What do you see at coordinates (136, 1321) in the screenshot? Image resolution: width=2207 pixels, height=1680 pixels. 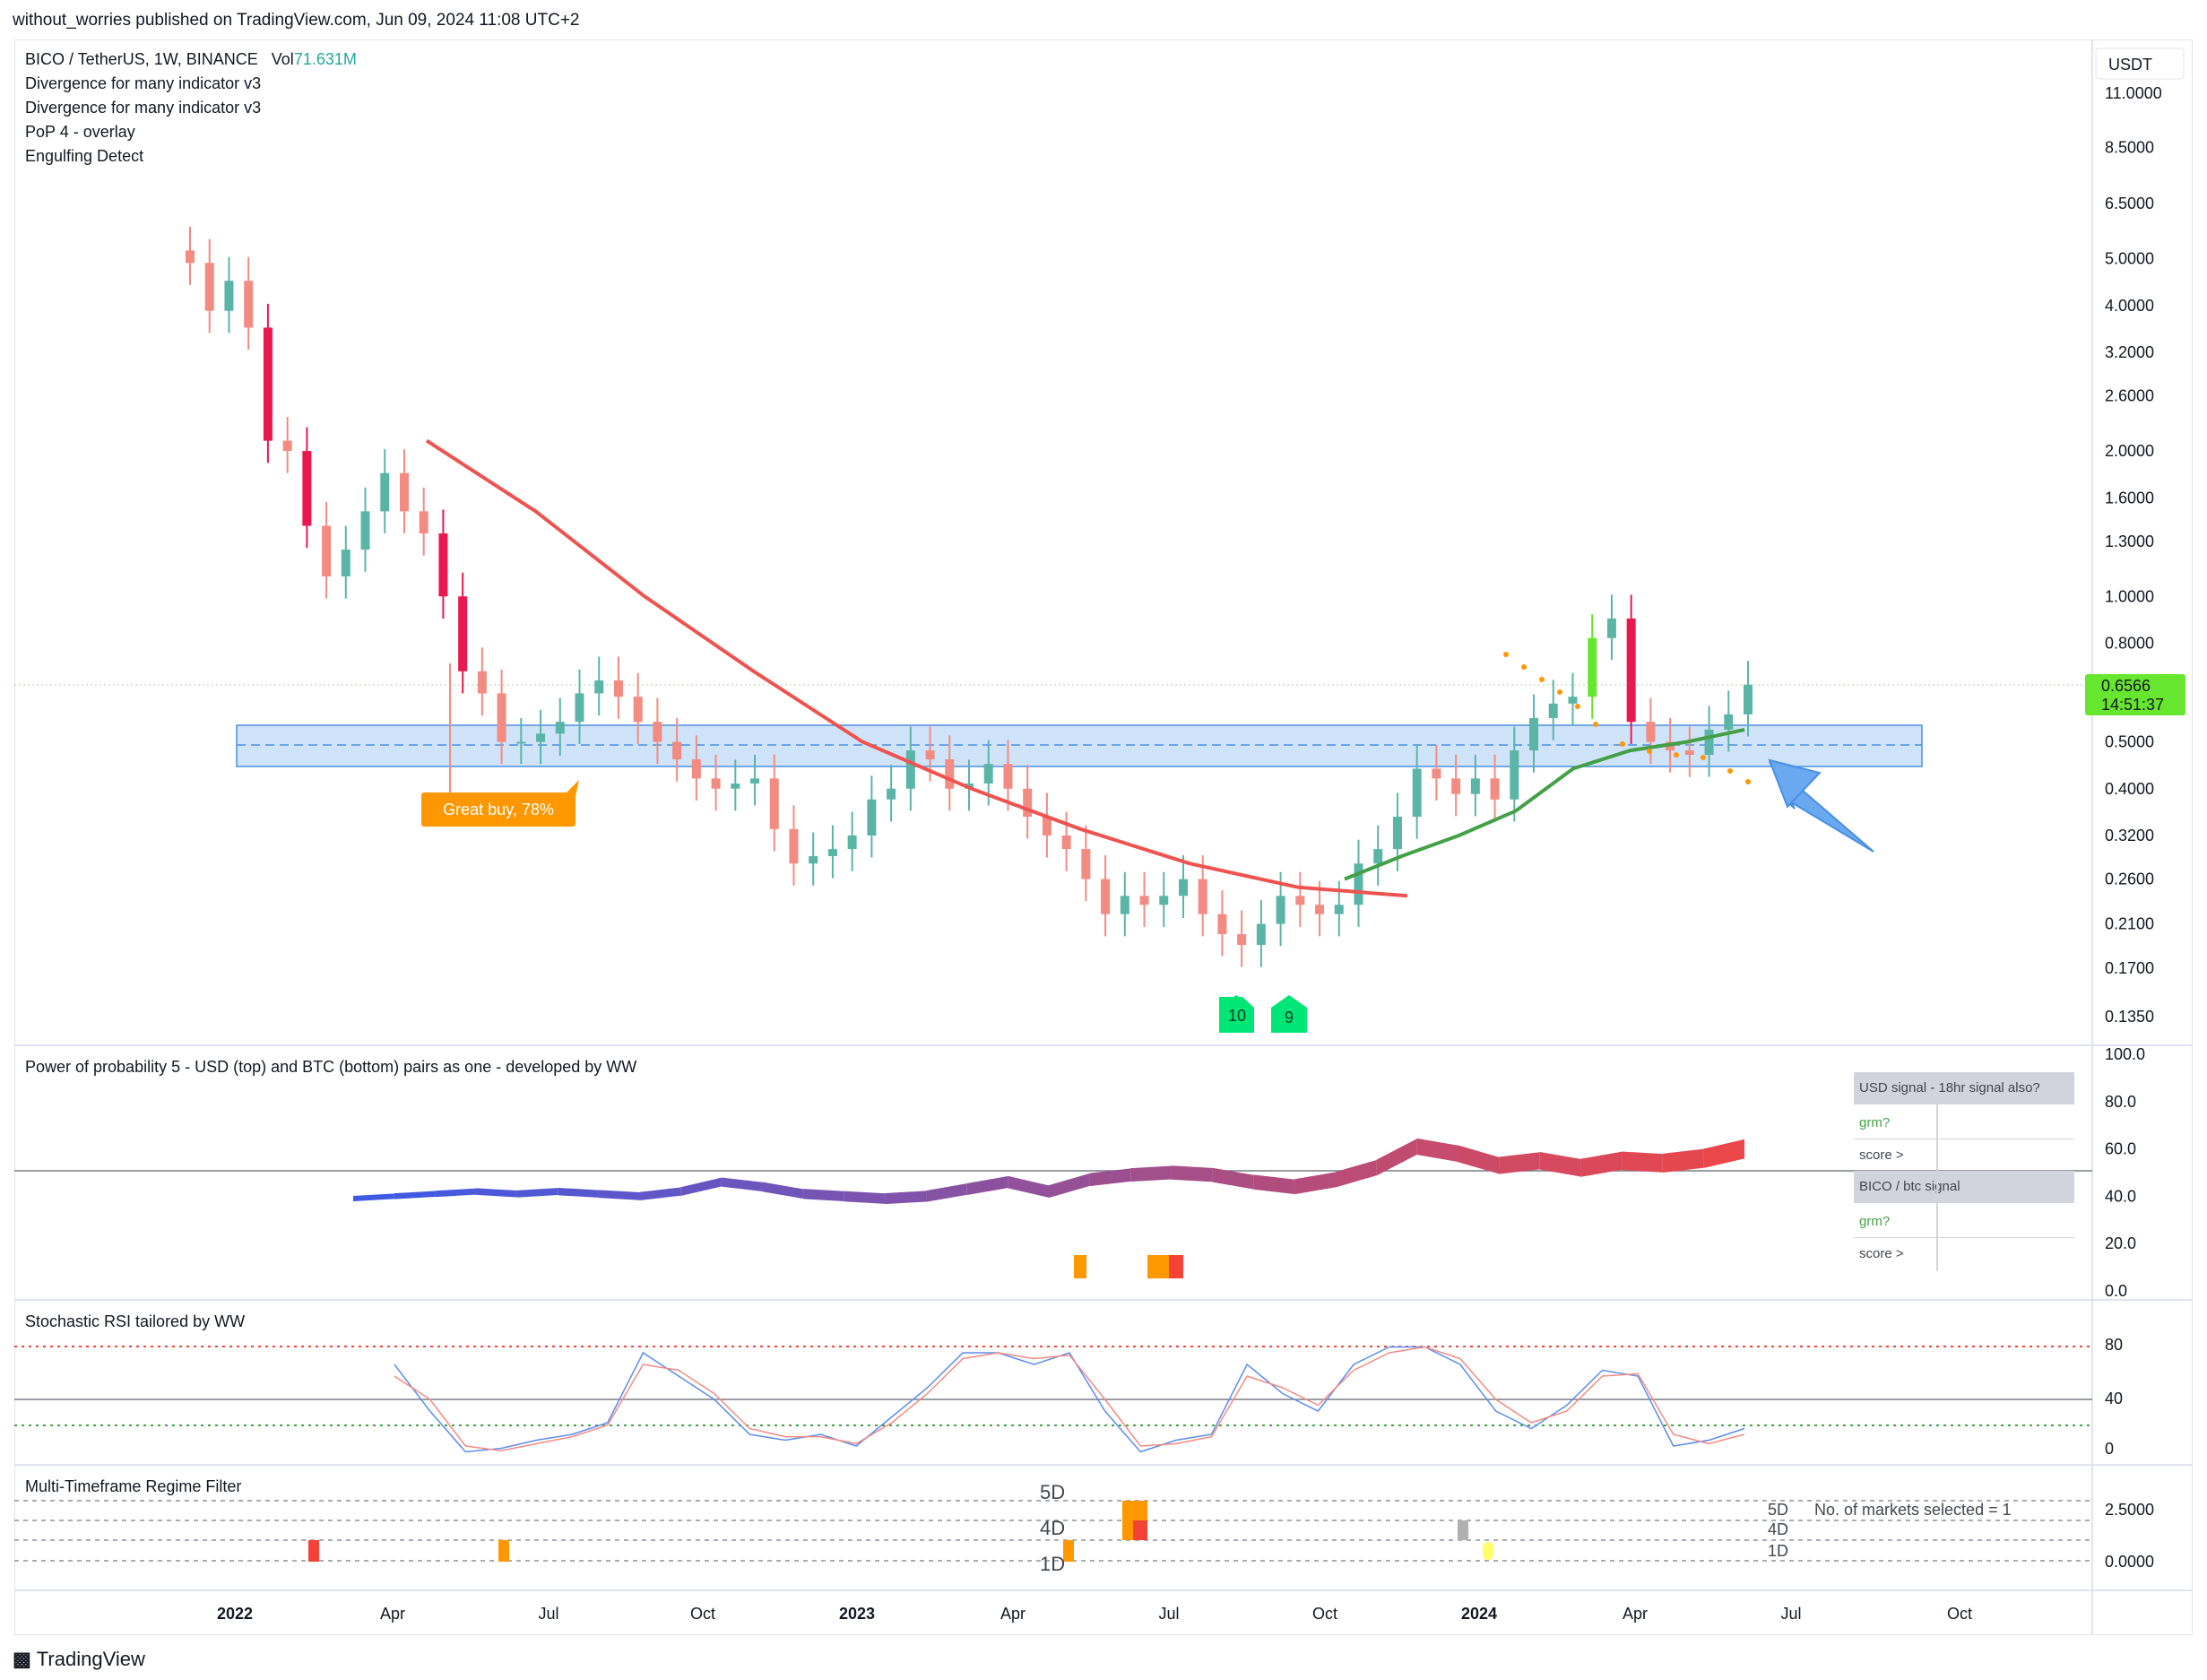 I see `rsi-pane-title: Stochastic RSI tailored by WW` at bounding box center [136, 1321].